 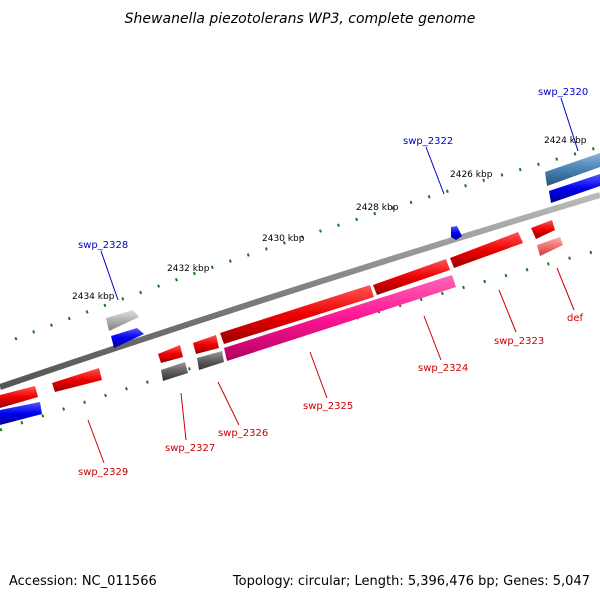 What do you see at coordinates (565, 289) in the screenshot?
I see `leader-line-def` at bounding box center [565, 289].